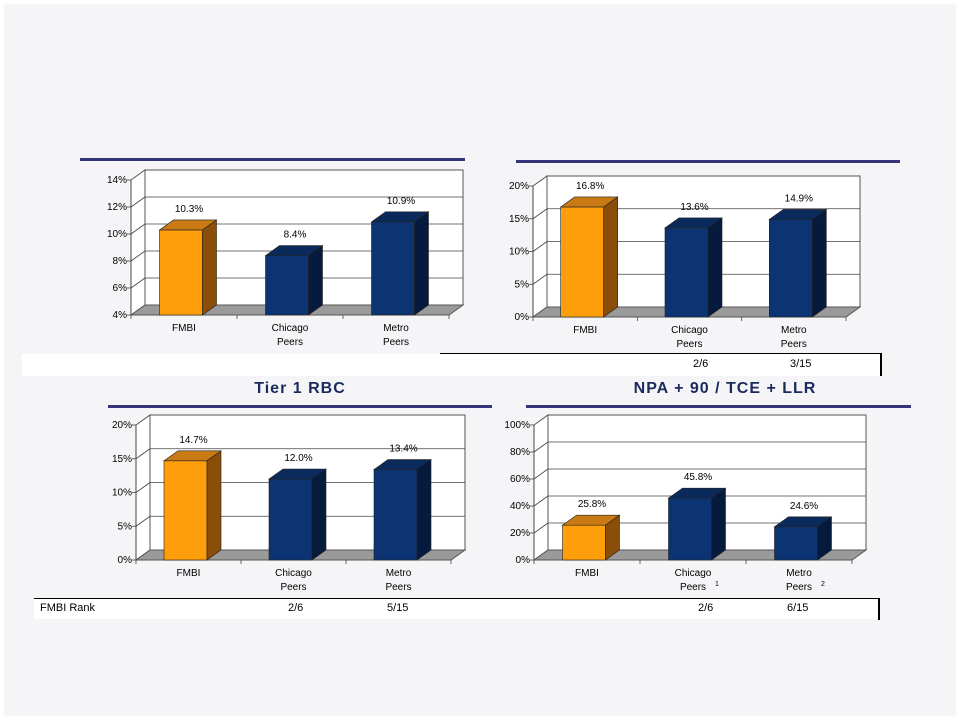  I want to click on y-tick-label: 6%, so click(120, 288).